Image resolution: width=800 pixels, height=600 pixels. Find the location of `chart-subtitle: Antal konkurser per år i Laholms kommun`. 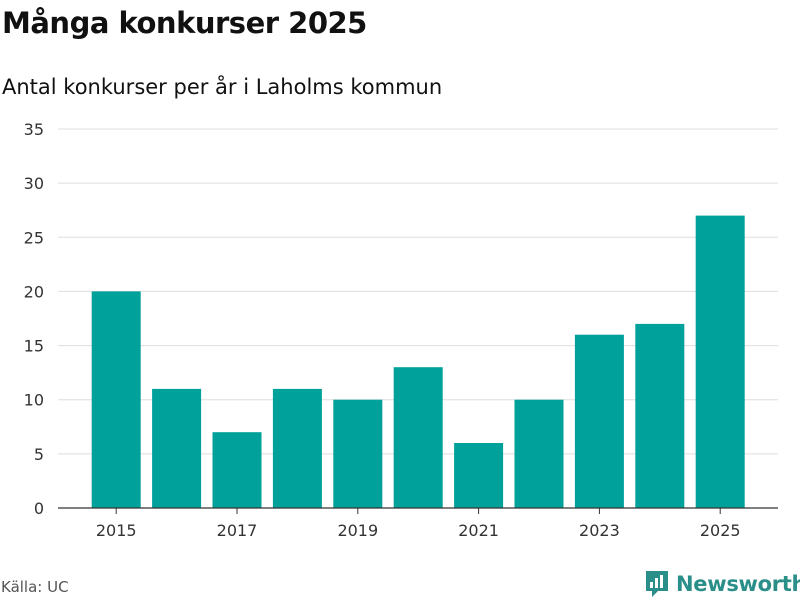

chart-subtitle: Antal konkurser per år i Laholms kommun is located at coordinates (222, 87).